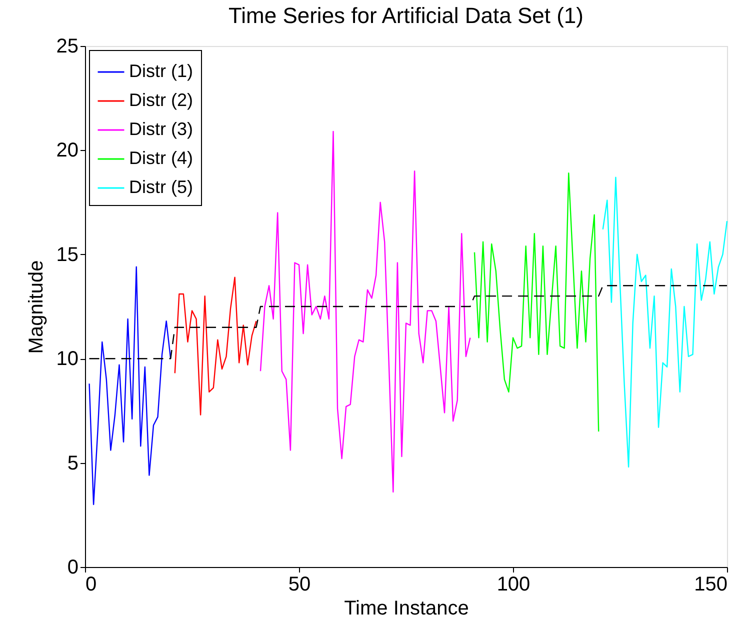  What do you see at coordinates (72, 567) in the screenshot?
I see `y-tick-label: 0` at bounding box center [72, 567].